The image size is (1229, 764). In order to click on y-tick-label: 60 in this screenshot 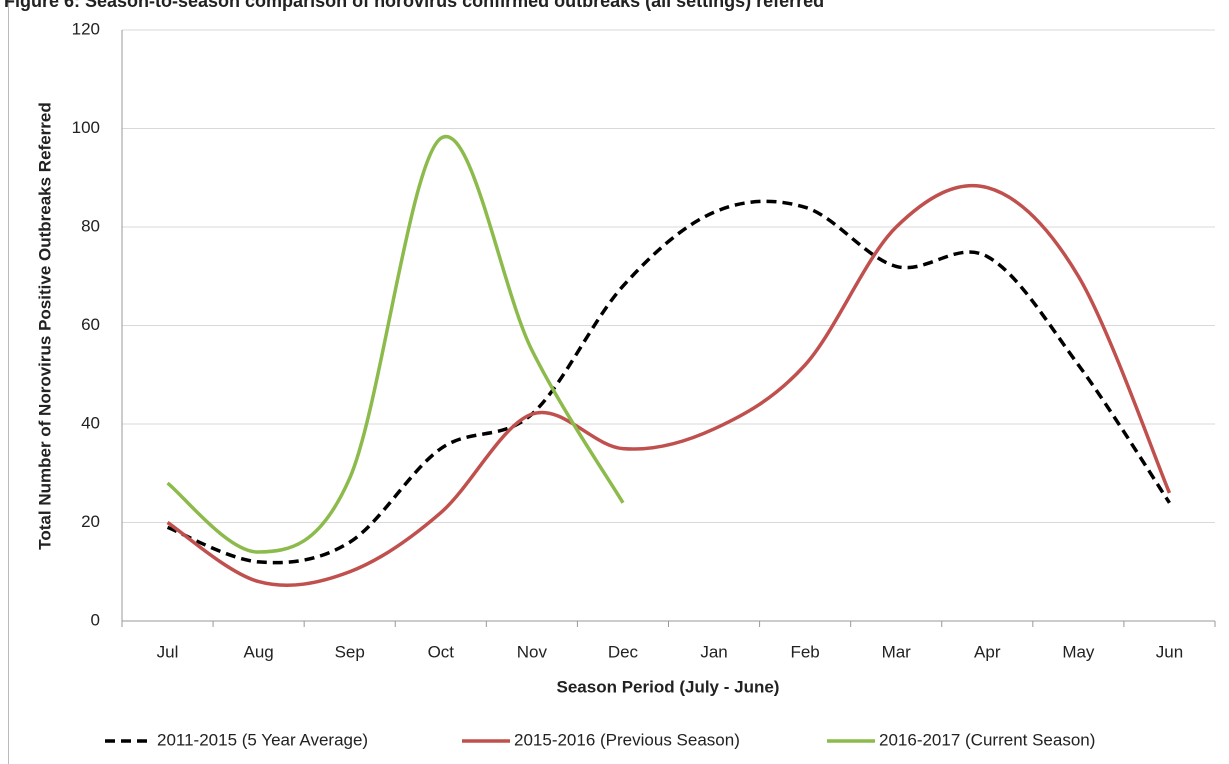, I will do `click(90, 324)`.